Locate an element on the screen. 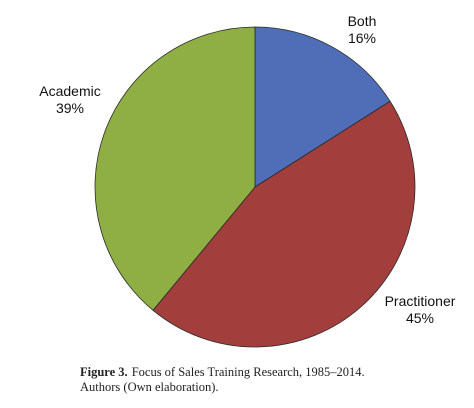 The width and height of the screenshot is (474, 408). slice-label-practitioner: Practitioner is located at coordinates (420, 301).